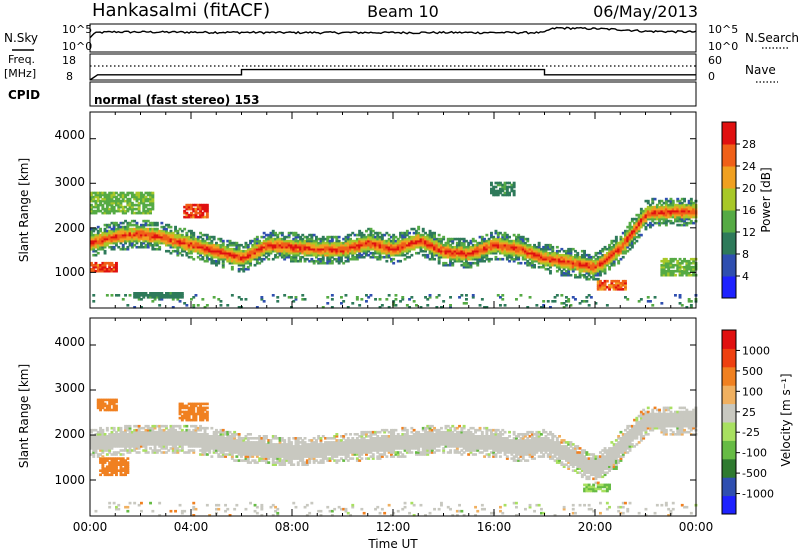 This screenshot has width=800, height=554. What do you see at coordinates (729, 265) in the screenshot?
I see `colorbar-segment` at bounding box center [729, 265].